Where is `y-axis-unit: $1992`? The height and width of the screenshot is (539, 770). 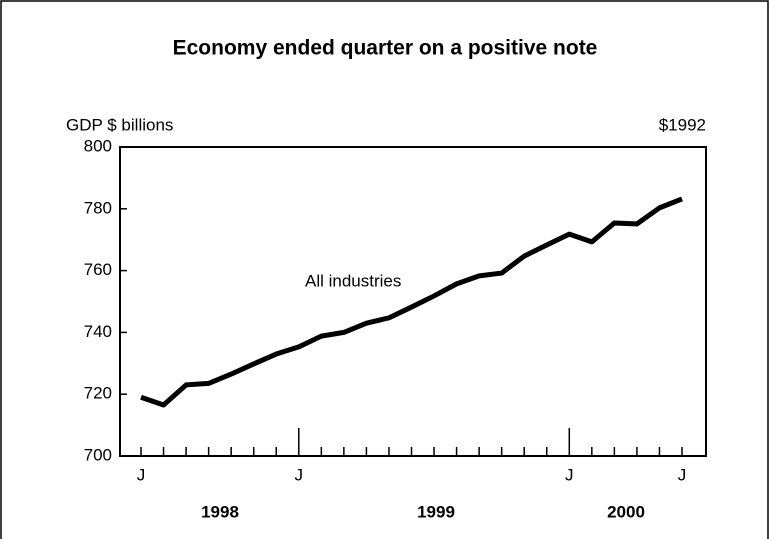 y-axis-unit: $1992 is located at coordinates (682, 124).